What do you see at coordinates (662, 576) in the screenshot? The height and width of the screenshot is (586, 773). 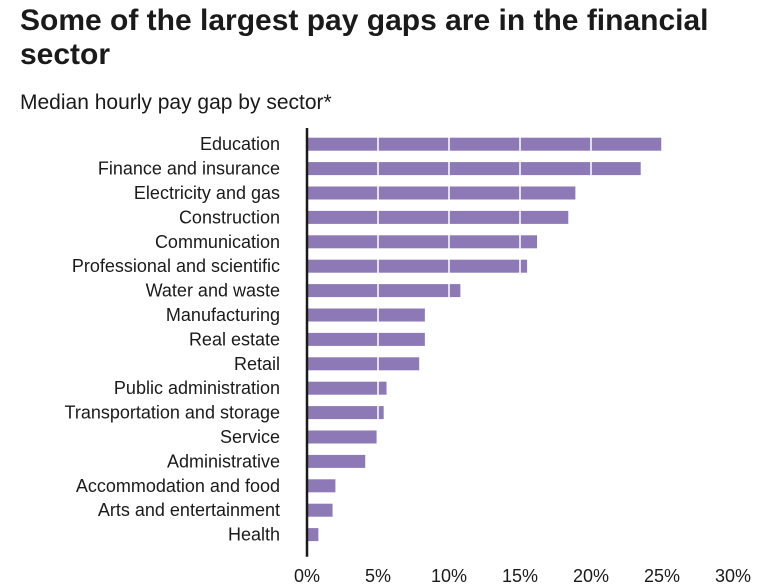 I see `x-tick-label: 25%` at bounding box center [662, 576].